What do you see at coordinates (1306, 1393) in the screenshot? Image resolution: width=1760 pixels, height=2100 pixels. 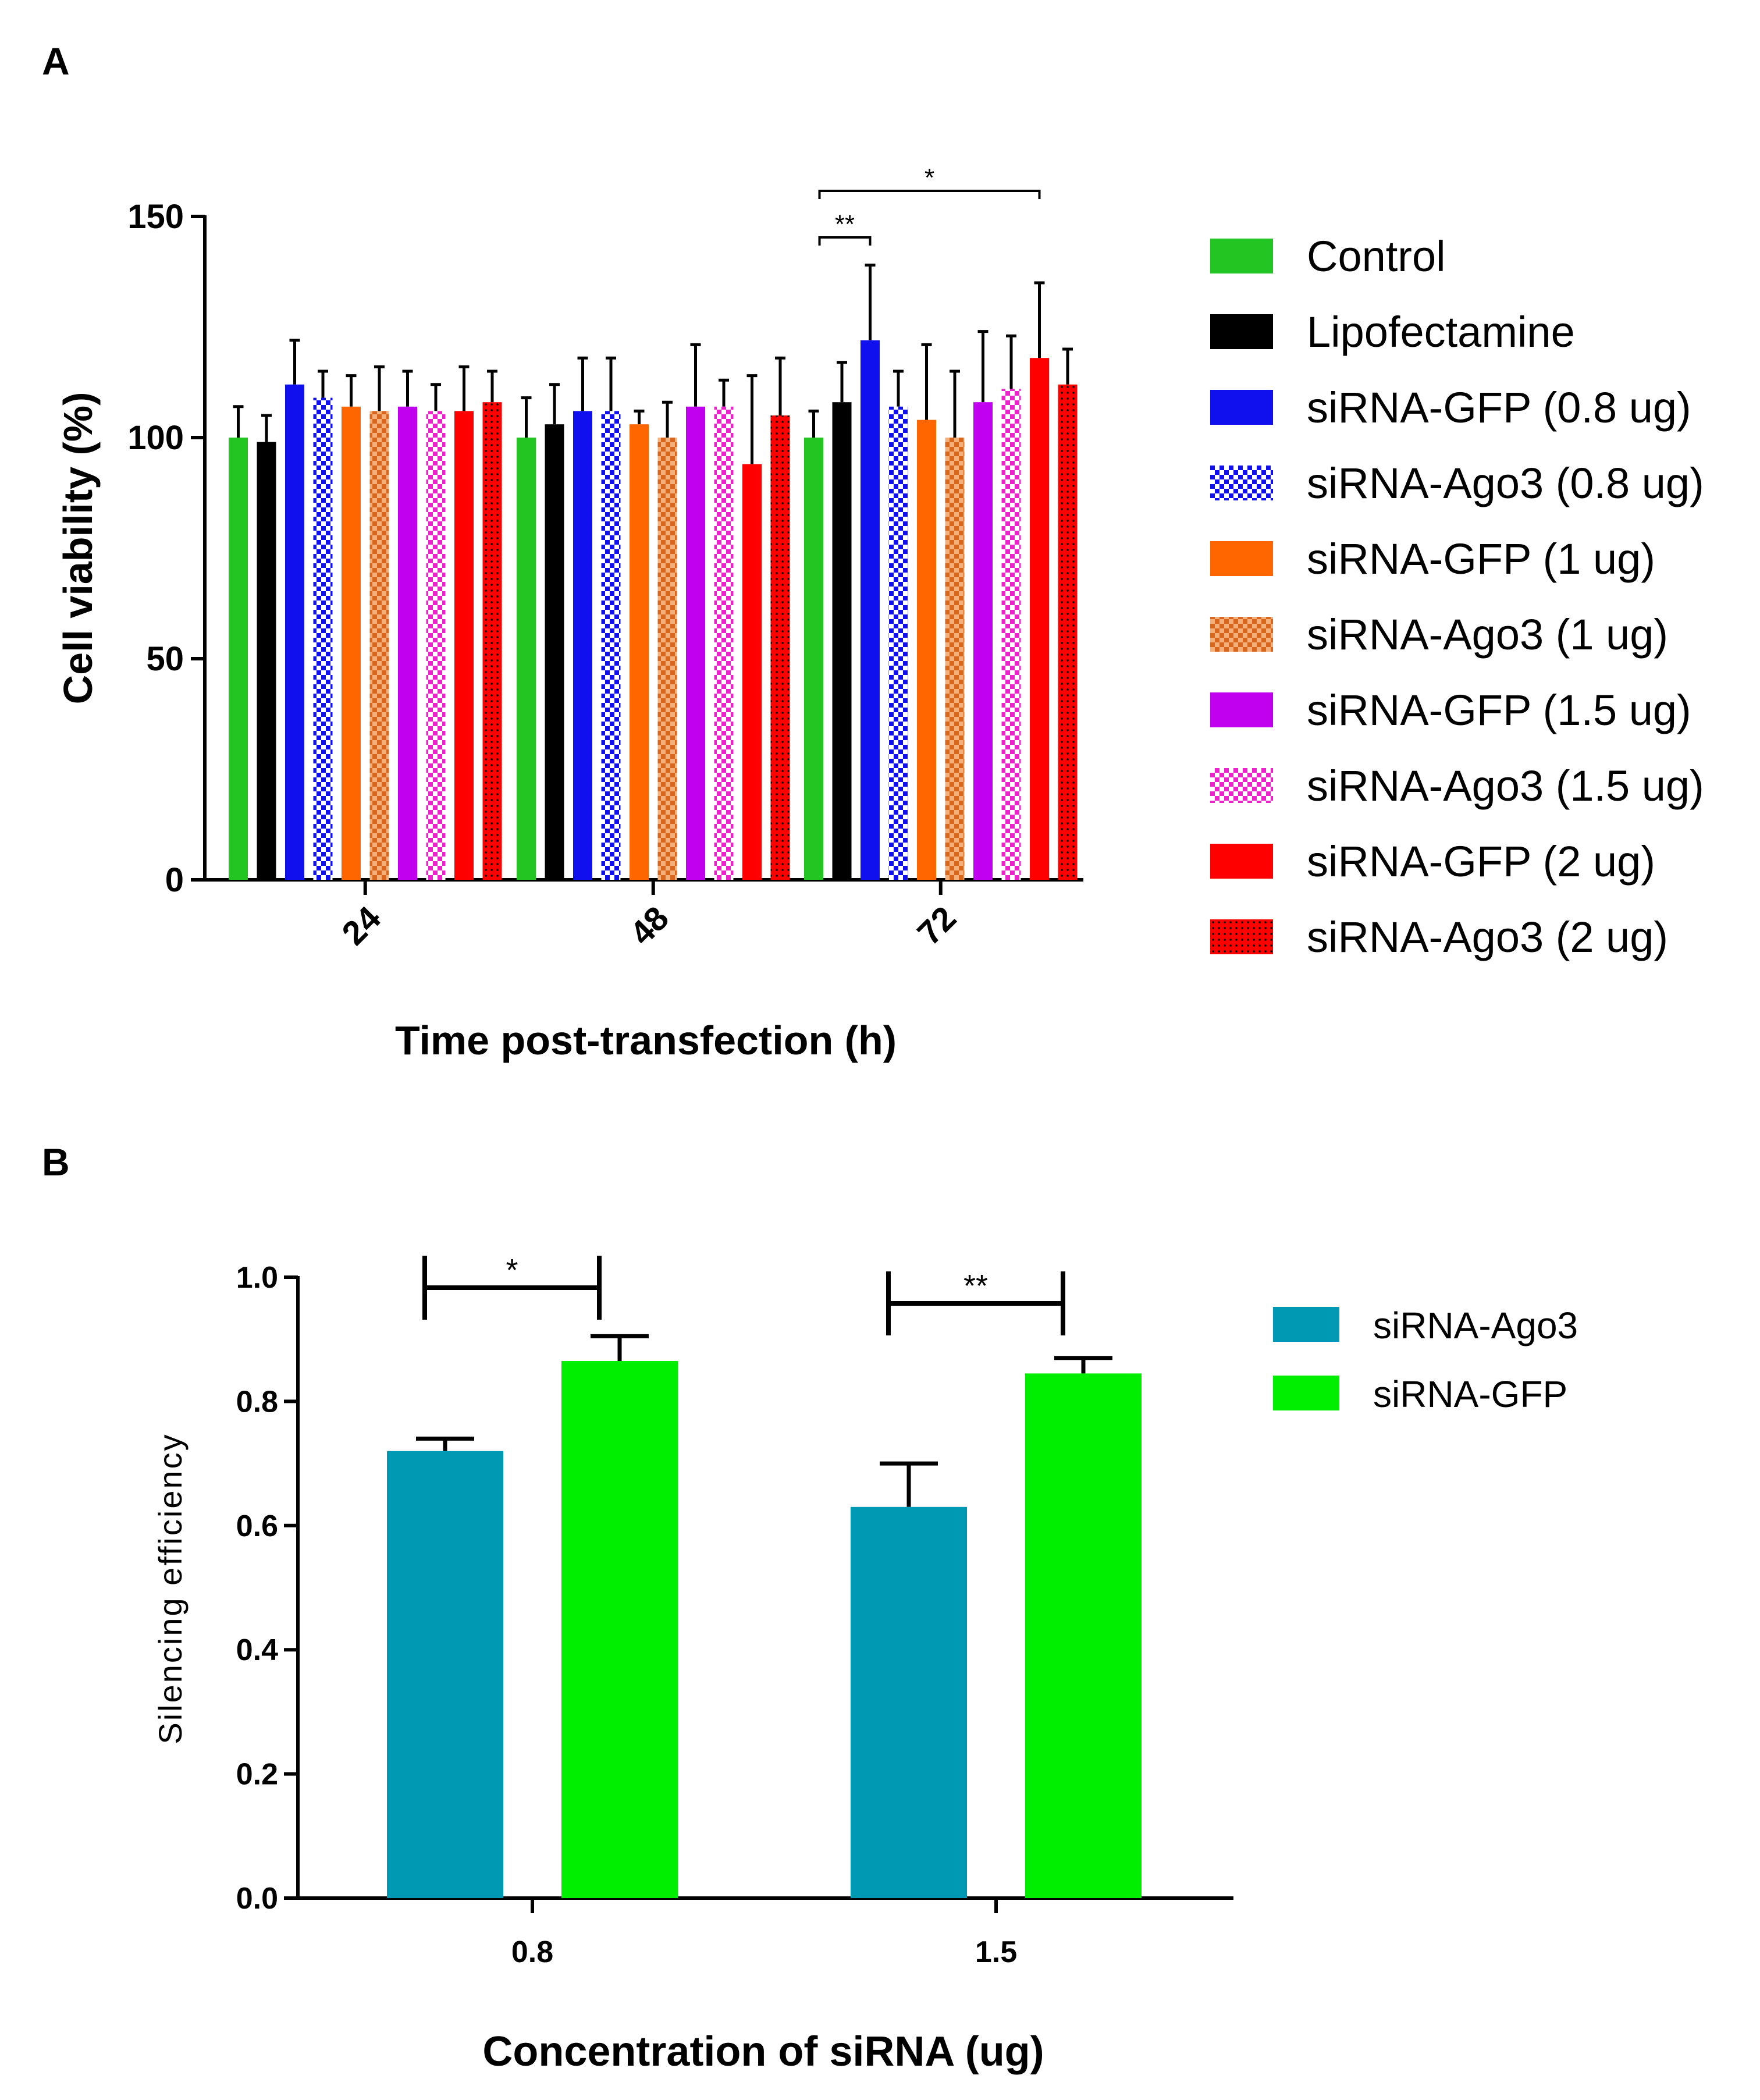 I see `legend-swatch-sirna-gfp-b` at bounding box center [1306, 1393].